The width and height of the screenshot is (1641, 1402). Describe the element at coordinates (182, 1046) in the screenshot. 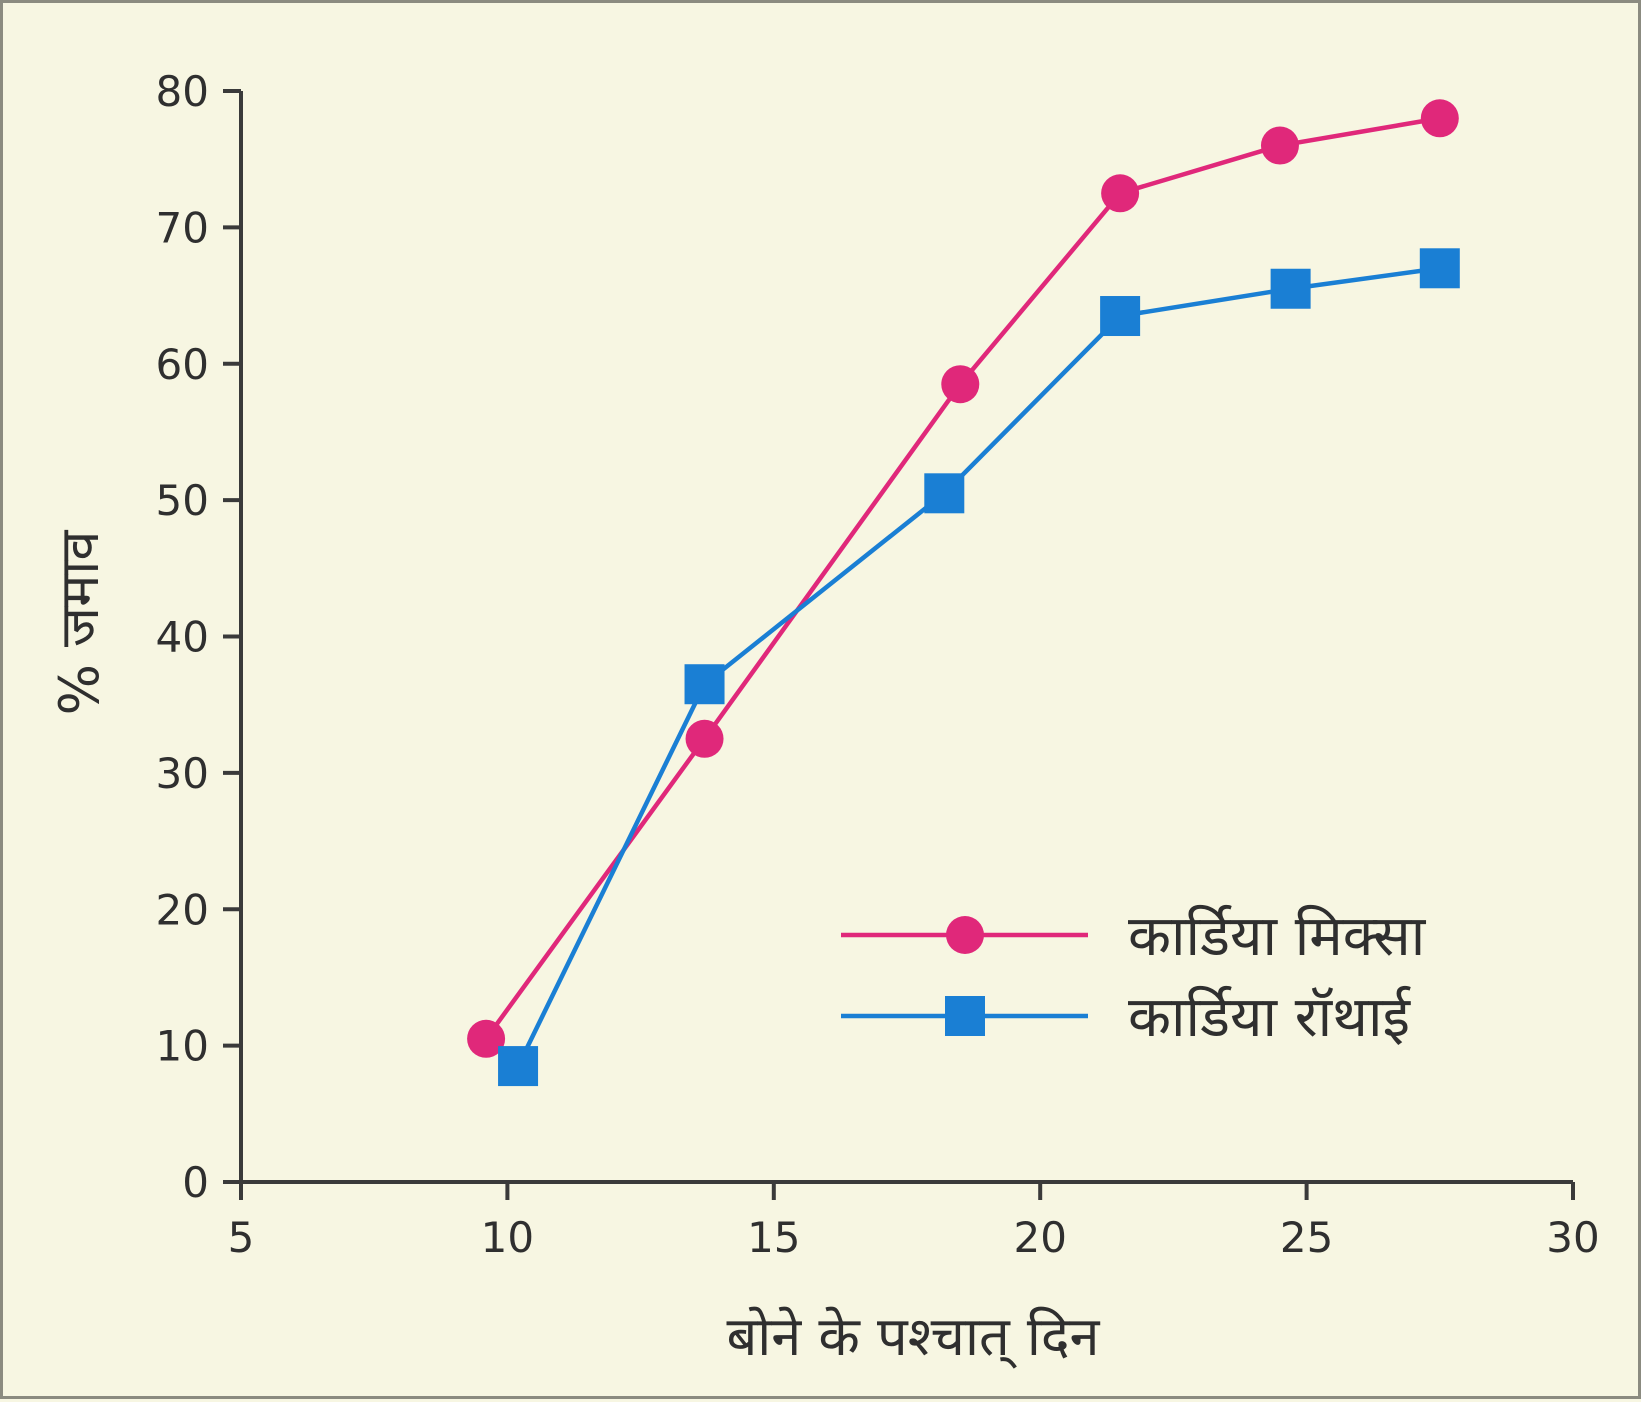

I see `y-tick-label: 10` at that location.